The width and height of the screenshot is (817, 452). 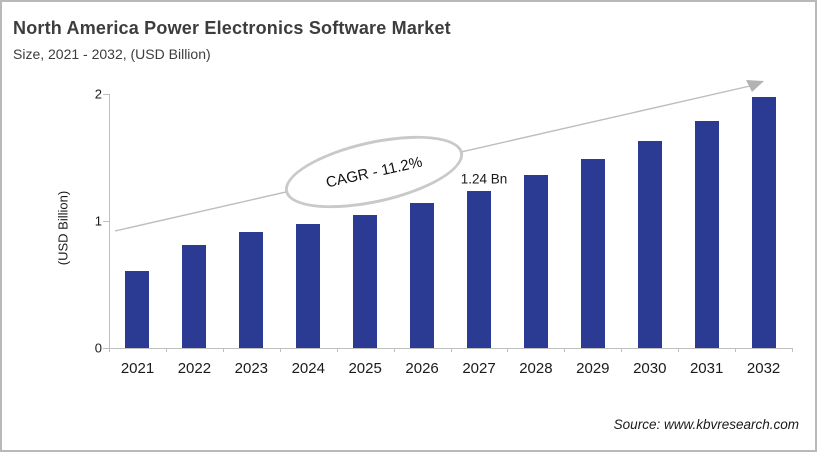 I want to click on x-tick-label-2024: 2024, so click(x=308, y=368).